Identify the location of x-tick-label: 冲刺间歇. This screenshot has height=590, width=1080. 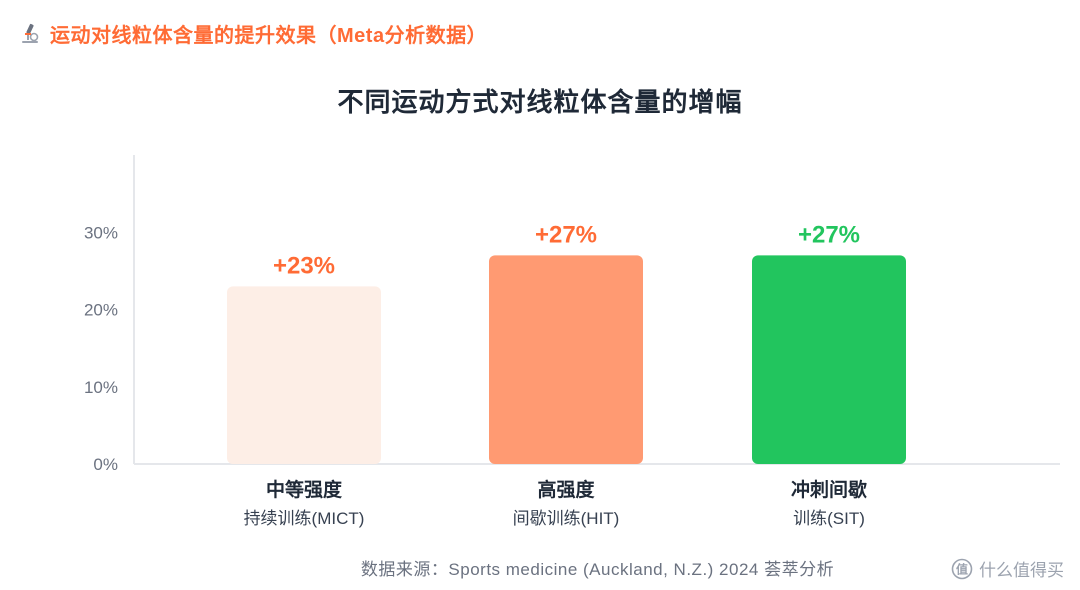
(829, 489).